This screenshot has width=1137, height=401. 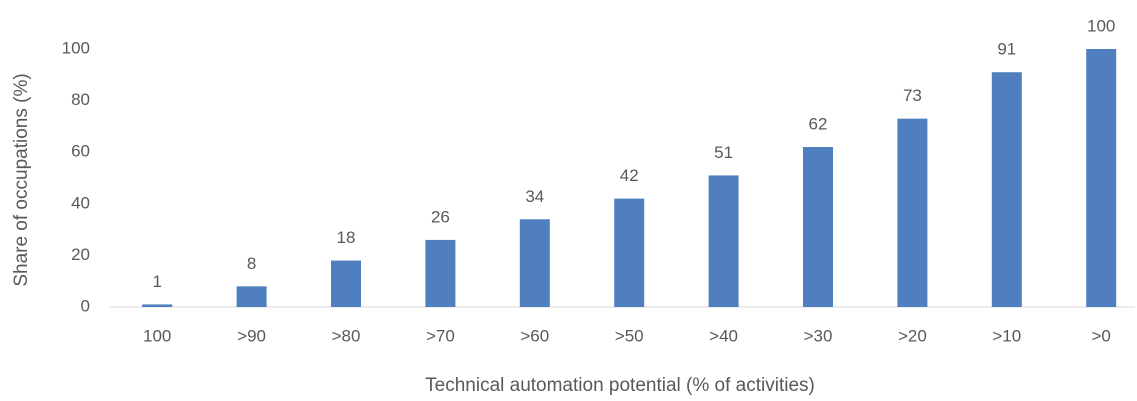 I want to click on data-label: 34, so click(x=534, y=196).